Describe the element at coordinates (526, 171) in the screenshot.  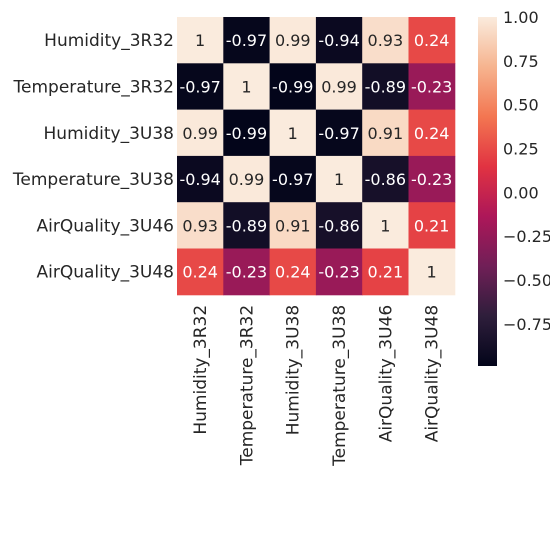
I see `colorbar-ticks: 1.00 0.75 0.50 0.25 0.00 −0.25 −0.50 −0.75` at that location.